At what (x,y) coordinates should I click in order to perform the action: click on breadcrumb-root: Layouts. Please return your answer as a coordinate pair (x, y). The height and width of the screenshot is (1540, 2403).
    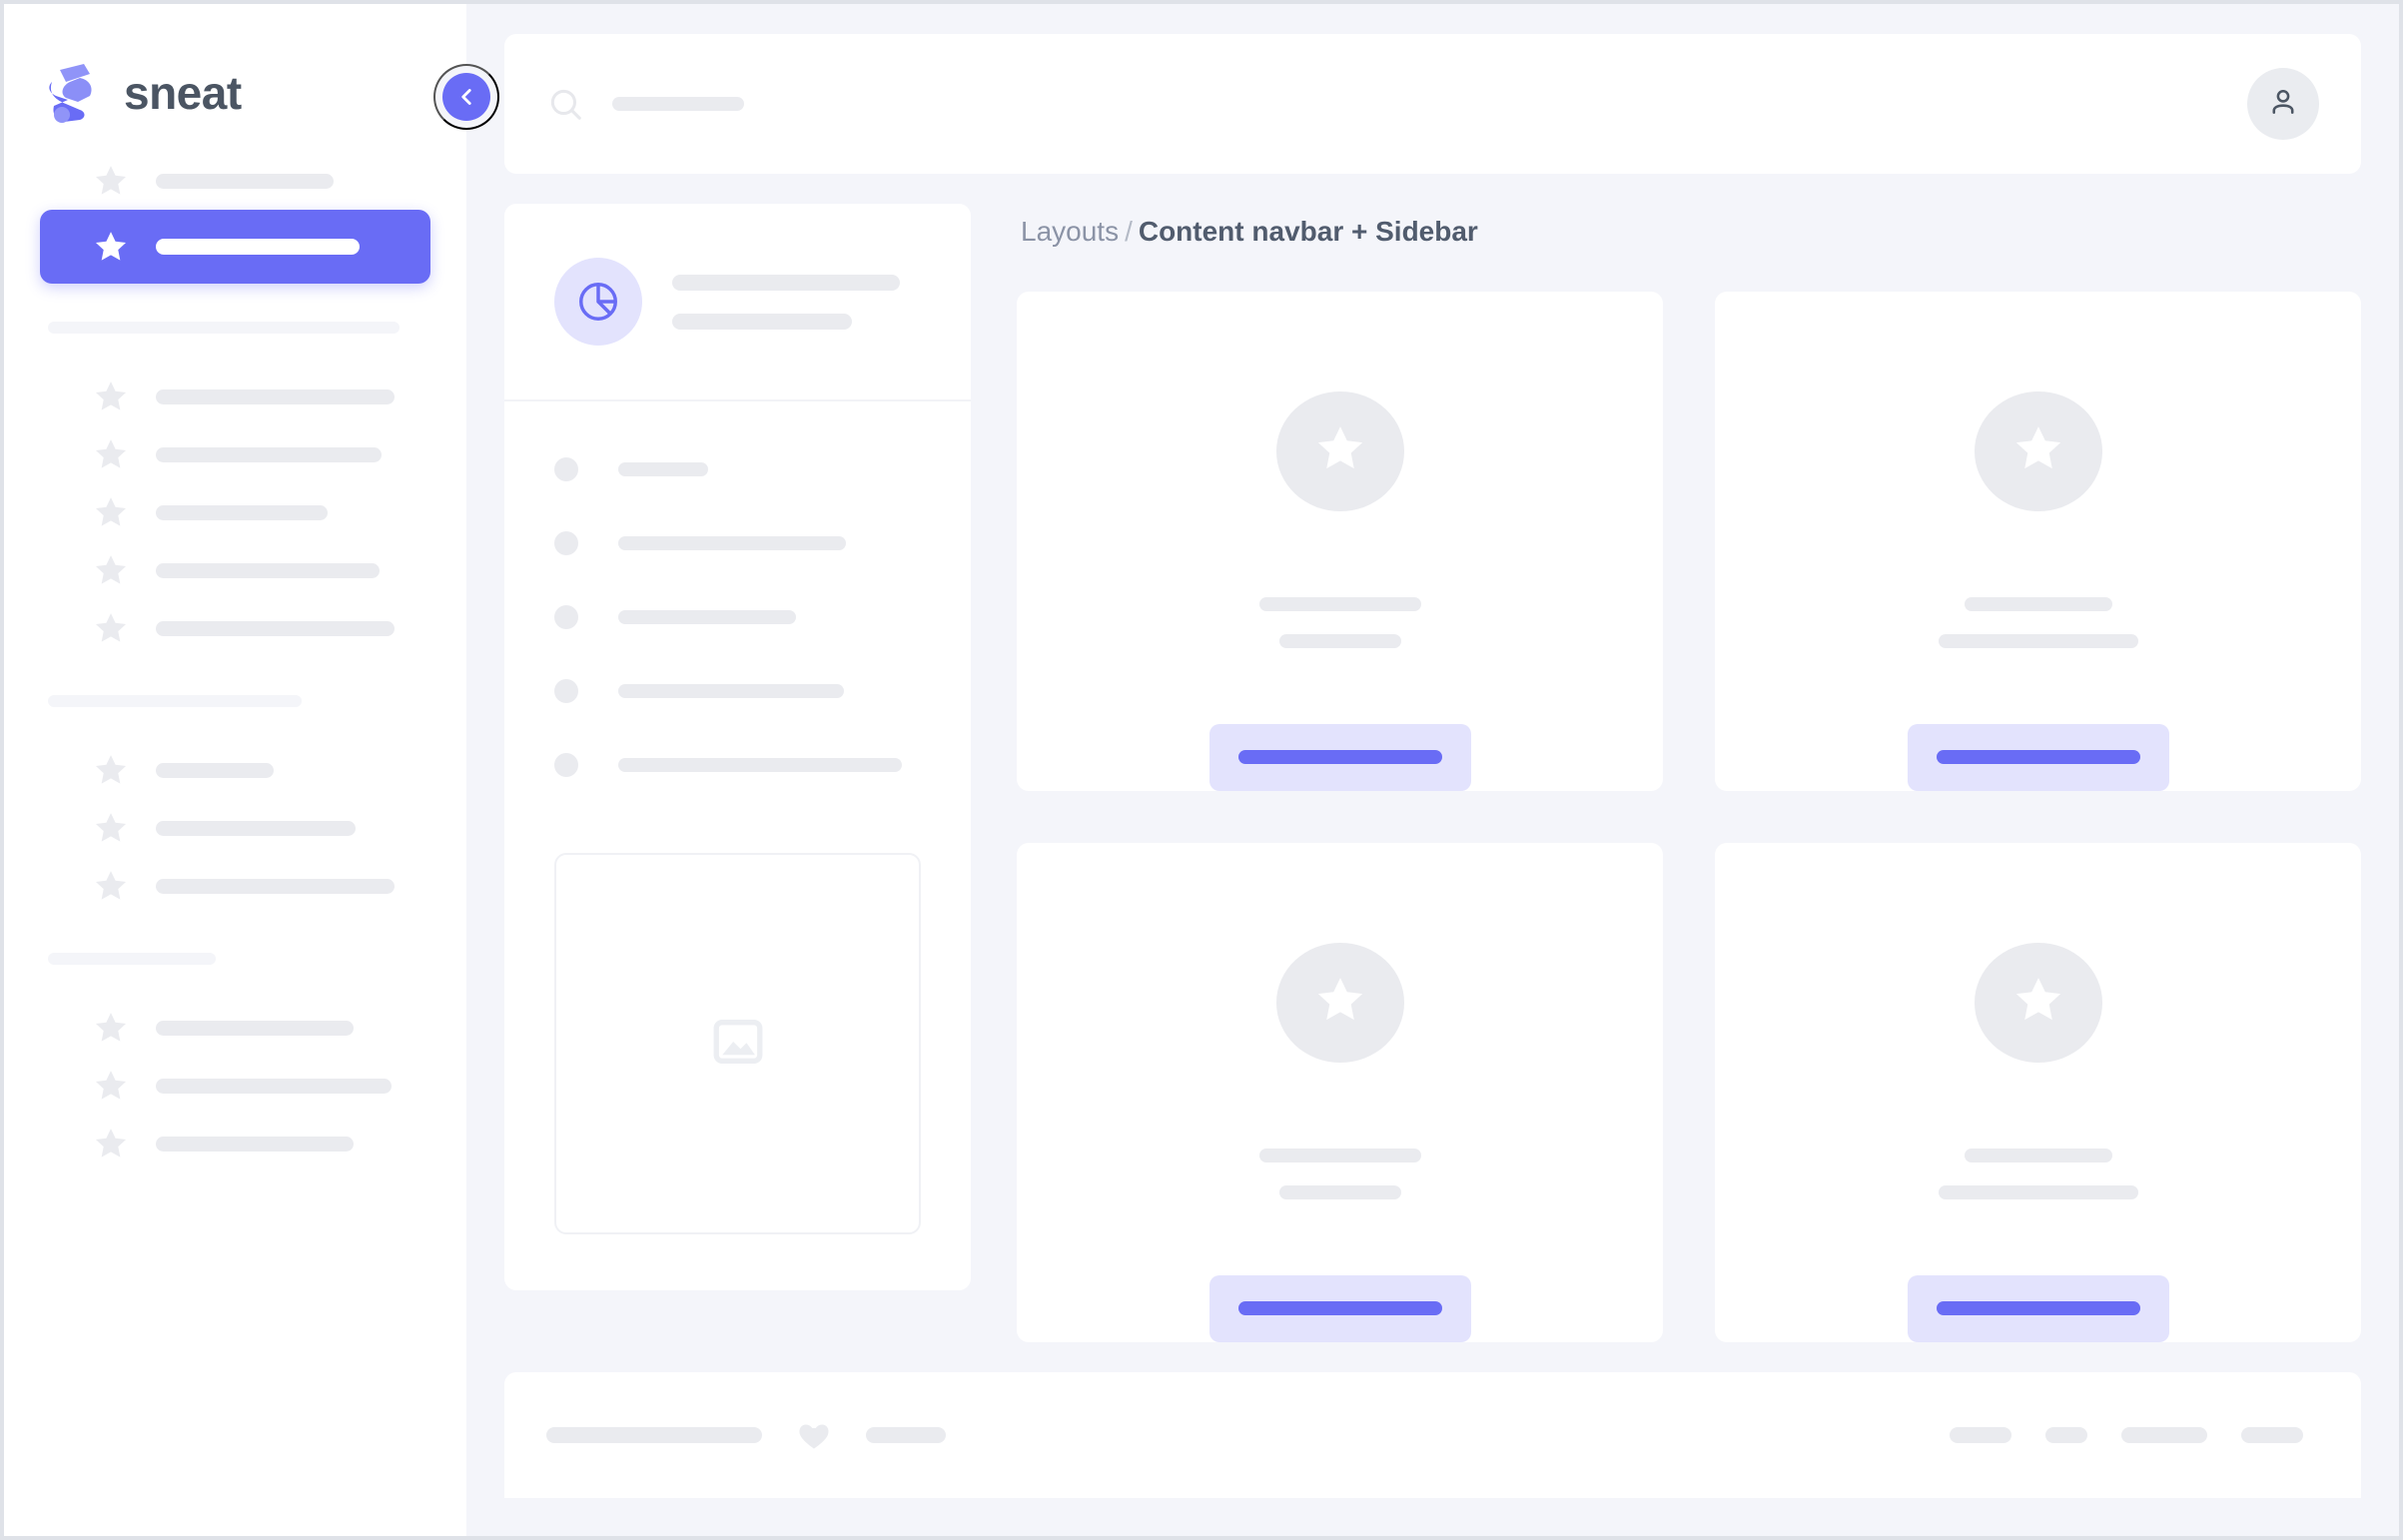
    Looking at the image, I should click on (1070, 232).